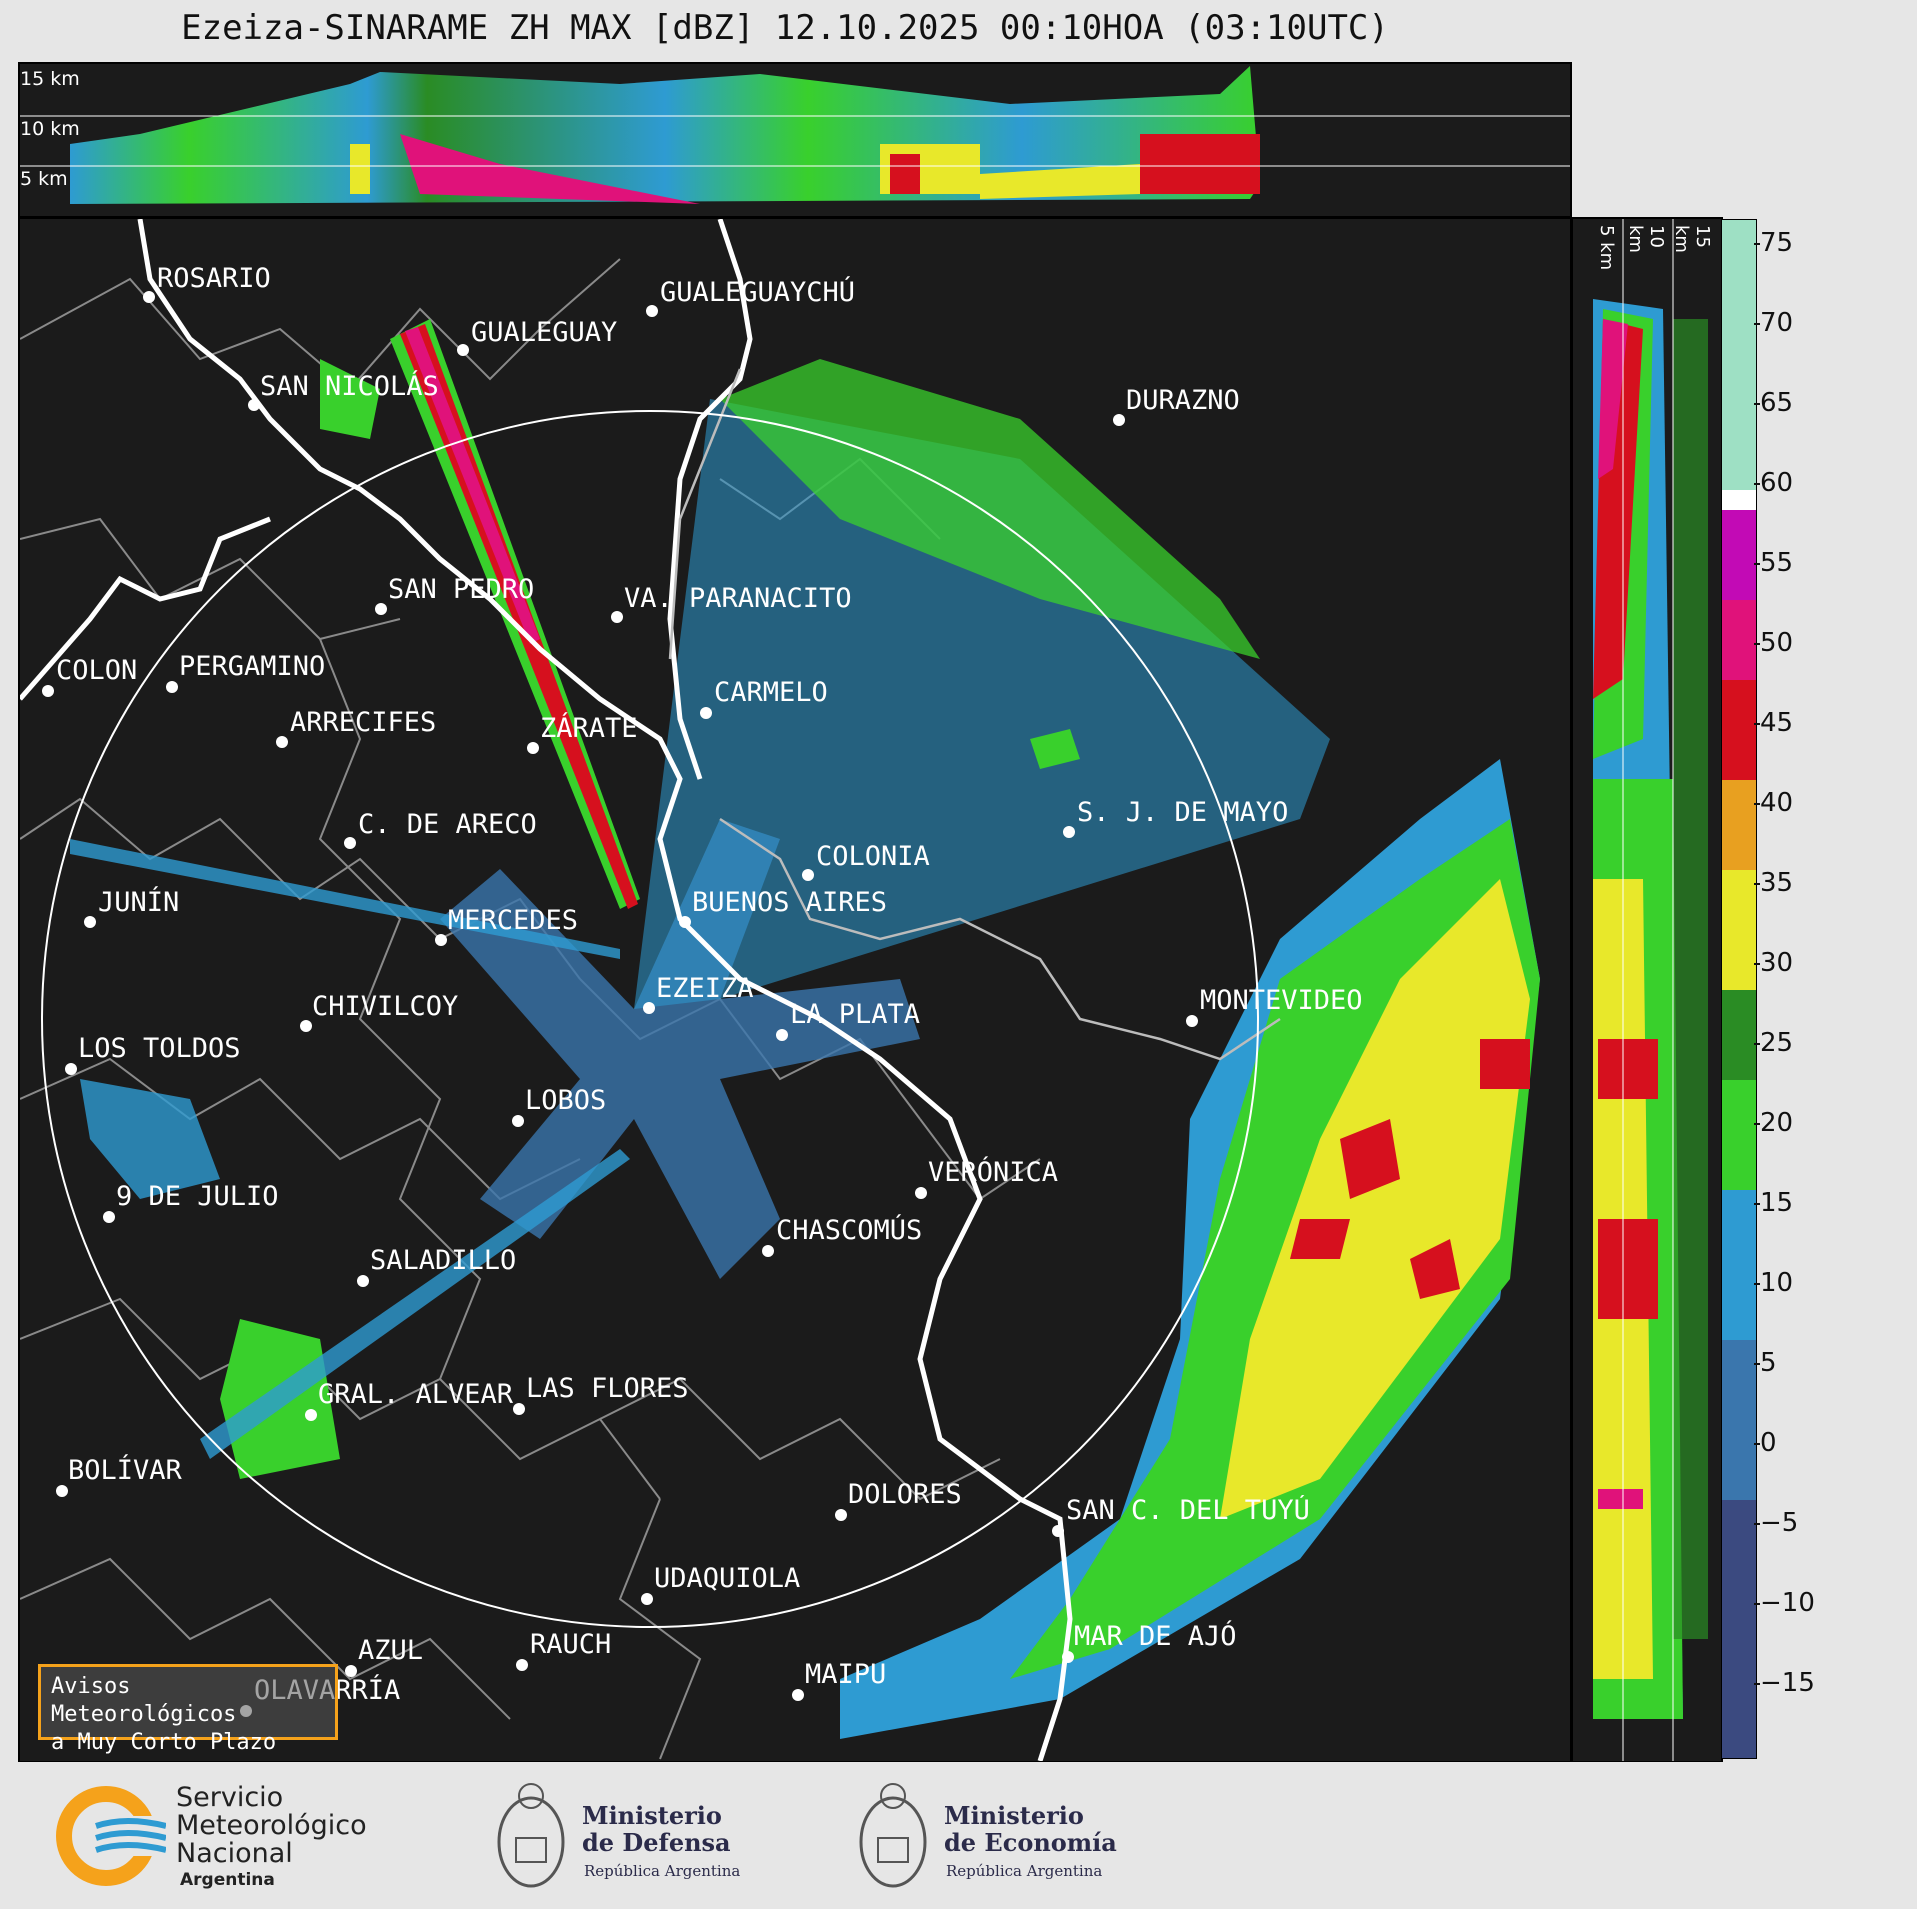 The height and width of the screenshot is (1909, 1917). Describe the element at coordinates (1030, 1842) in the screenshot. I see `economia-line-2: de Economía` at that location.